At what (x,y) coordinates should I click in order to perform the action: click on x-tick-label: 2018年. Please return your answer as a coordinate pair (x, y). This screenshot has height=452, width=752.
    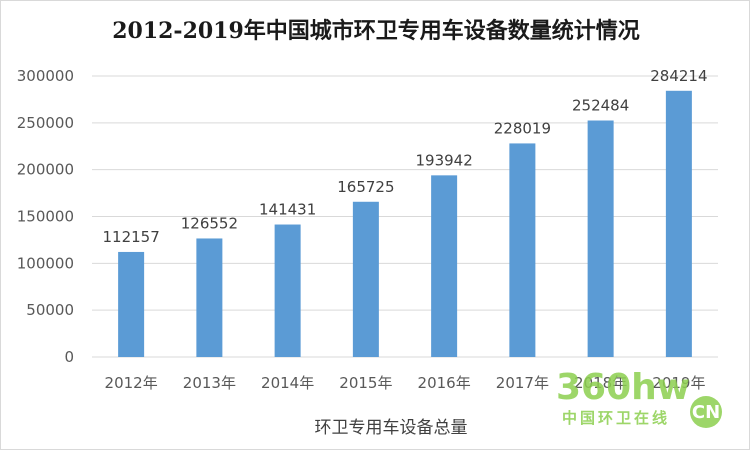
    Looking at the image, I should click on (600, 383).